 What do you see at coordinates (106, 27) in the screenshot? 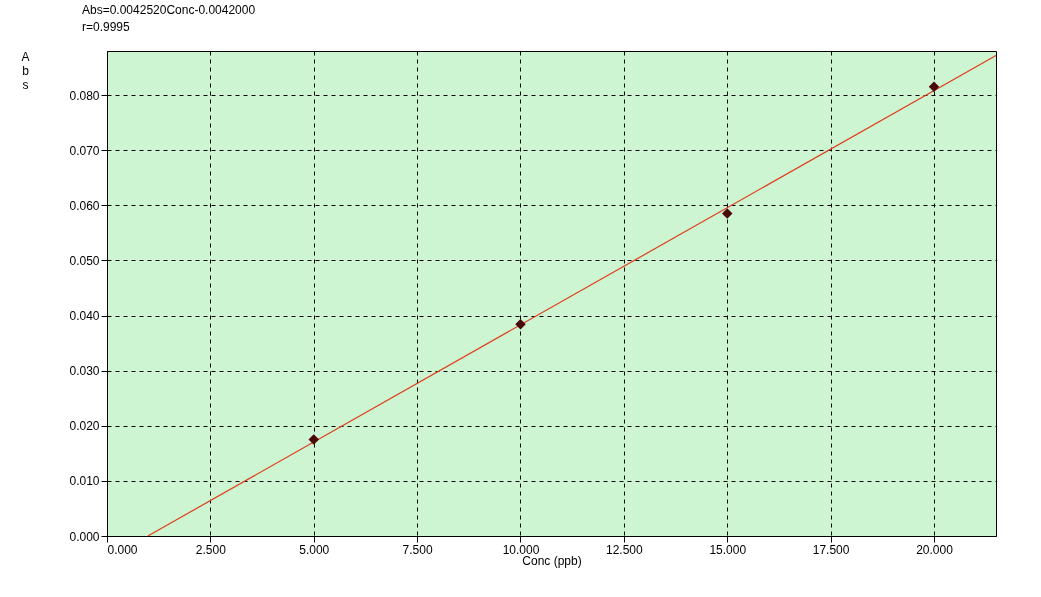
I see `text: r=0.9995` at bounding box center [106, 27].